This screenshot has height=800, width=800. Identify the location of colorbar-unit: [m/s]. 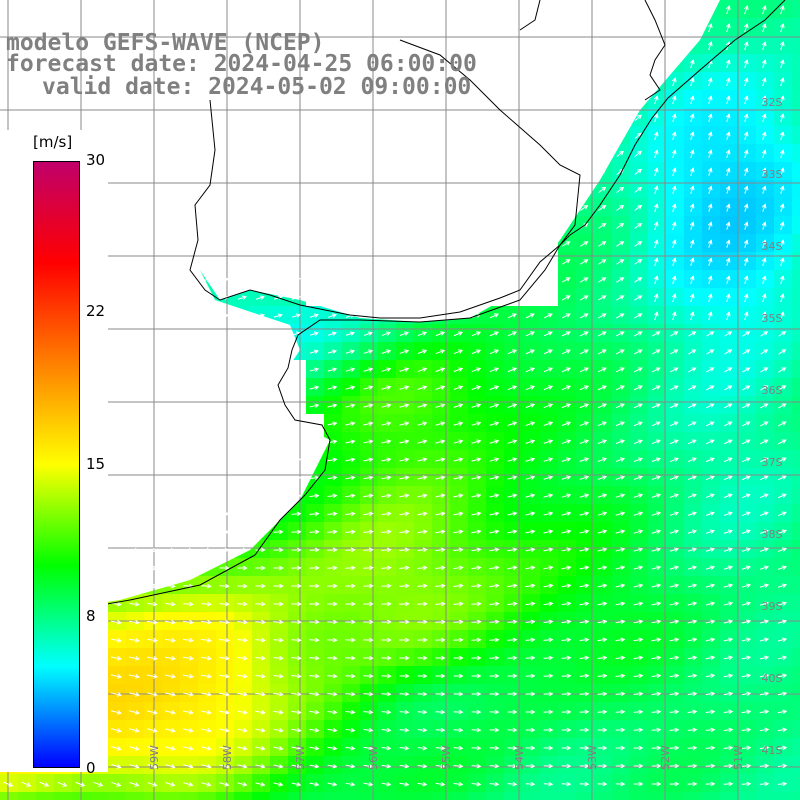
(53, 142).